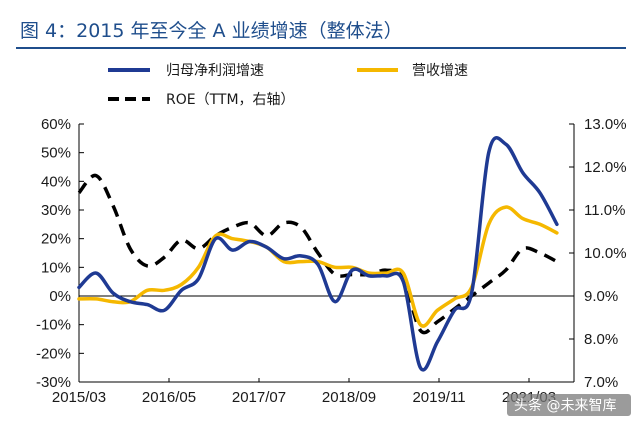 The image size is (640, 424). Describe the element at coordinates (349, 397) in the screenshot. I see `x-tick-label: 2018/09` at that location.